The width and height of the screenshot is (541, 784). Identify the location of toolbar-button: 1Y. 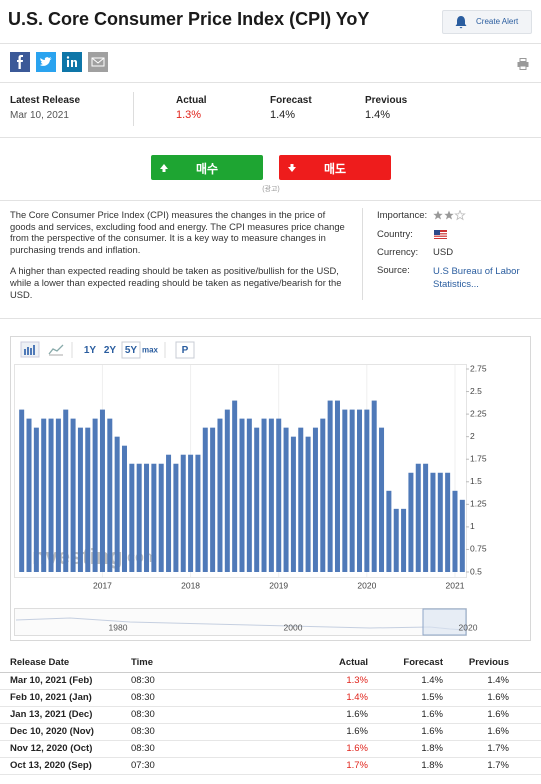
(90, 350).